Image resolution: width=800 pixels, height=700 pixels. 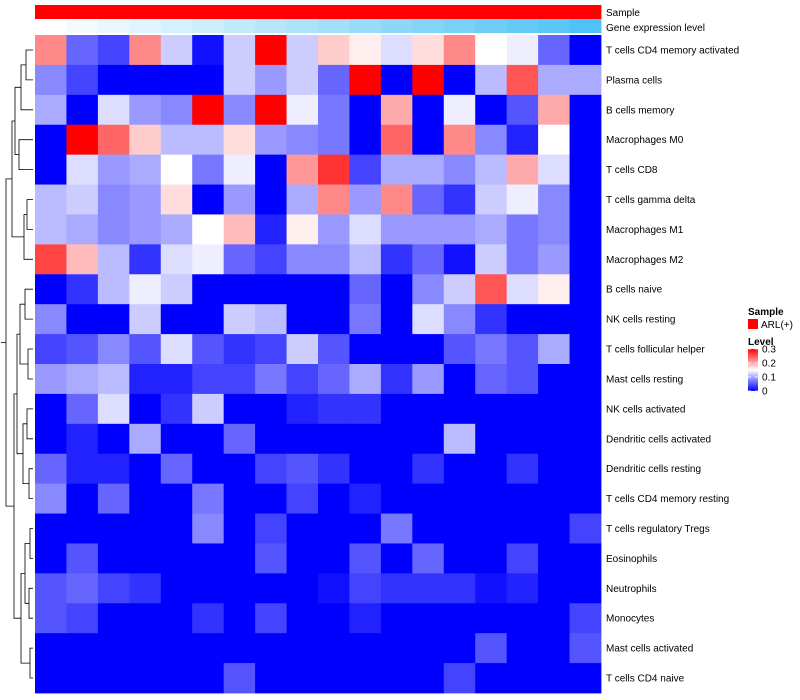 What do you see at coordinates (762, 371) in the screenshot?
I see `legend-ticks: 0.3 0.2 0.1 0` at bounding box center [762, 371].